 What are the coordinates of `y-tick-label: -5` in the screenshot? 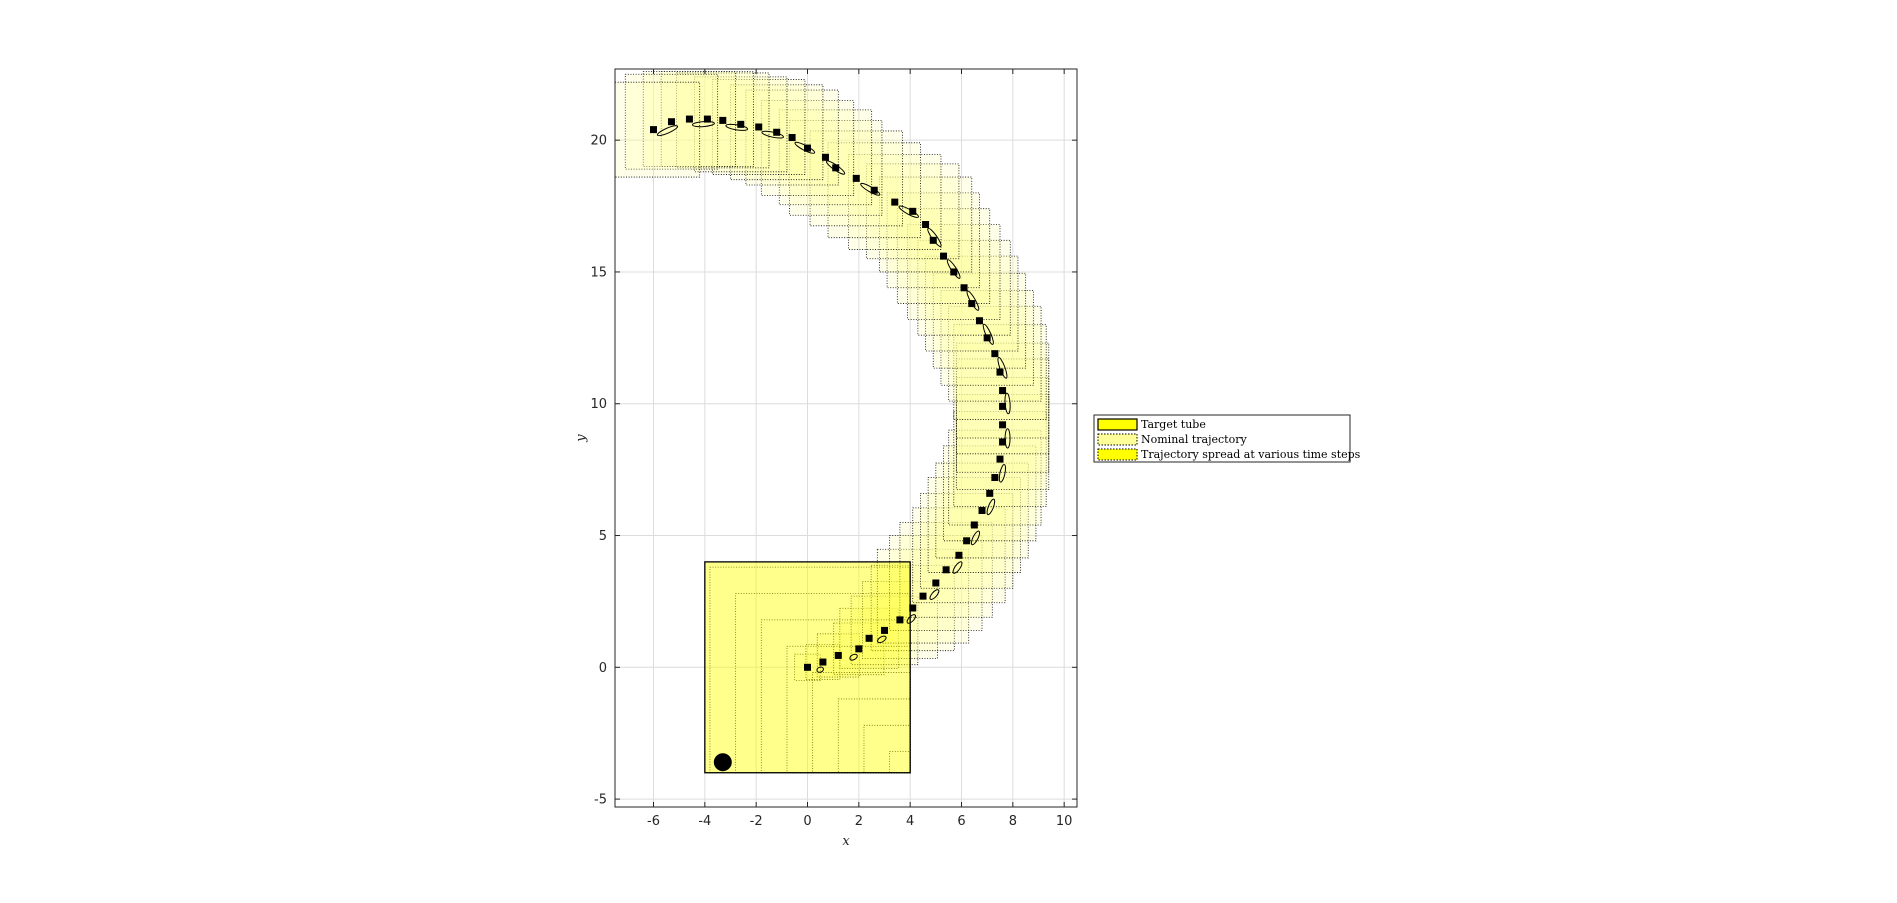 It's located at (600, 800).